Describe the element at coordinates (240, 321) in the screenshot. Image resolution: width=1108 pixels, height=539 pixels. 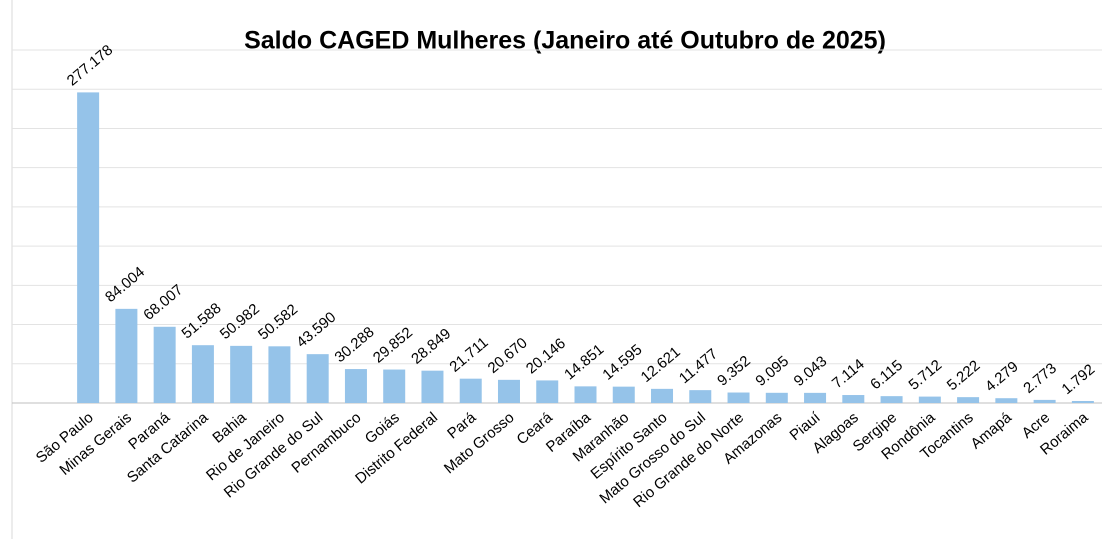
I see `value-label: 50.982` at that location.